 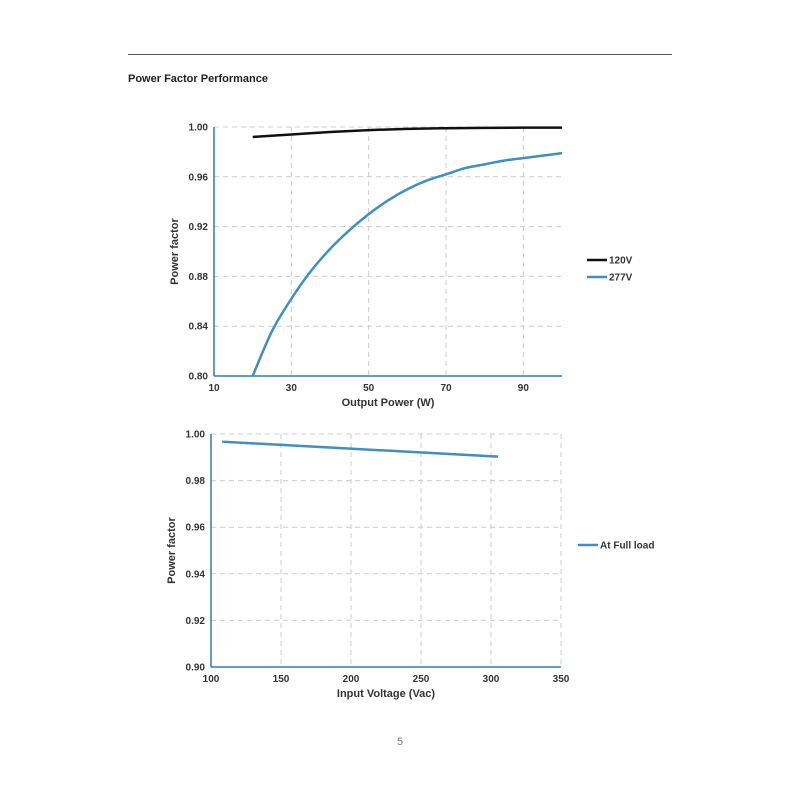 What do you see at coordinates (196, 481) in the screenshot?
I see `y-tick-label: 0.98` at bounding box center [196, 481].